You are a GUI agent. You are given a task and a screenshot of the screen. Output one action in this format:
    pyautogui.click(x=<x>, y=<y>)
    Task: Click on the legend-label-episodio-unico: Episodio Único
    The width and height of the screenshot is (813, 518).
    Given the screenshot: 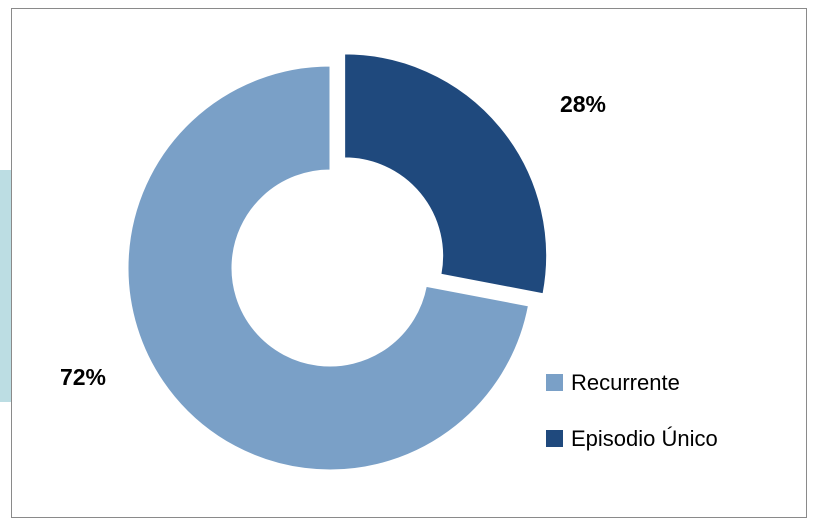 What is the action you would take?
    pyautogui.click(x=644, y=438)
    